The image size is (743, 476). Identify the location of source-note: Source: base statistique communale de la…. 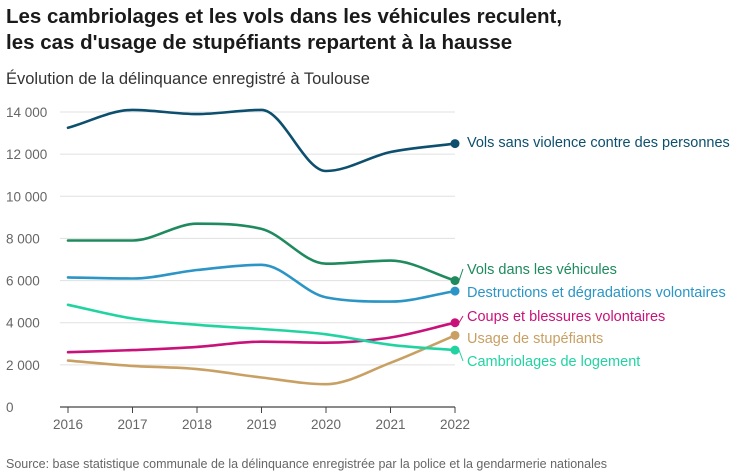
(307, 464).